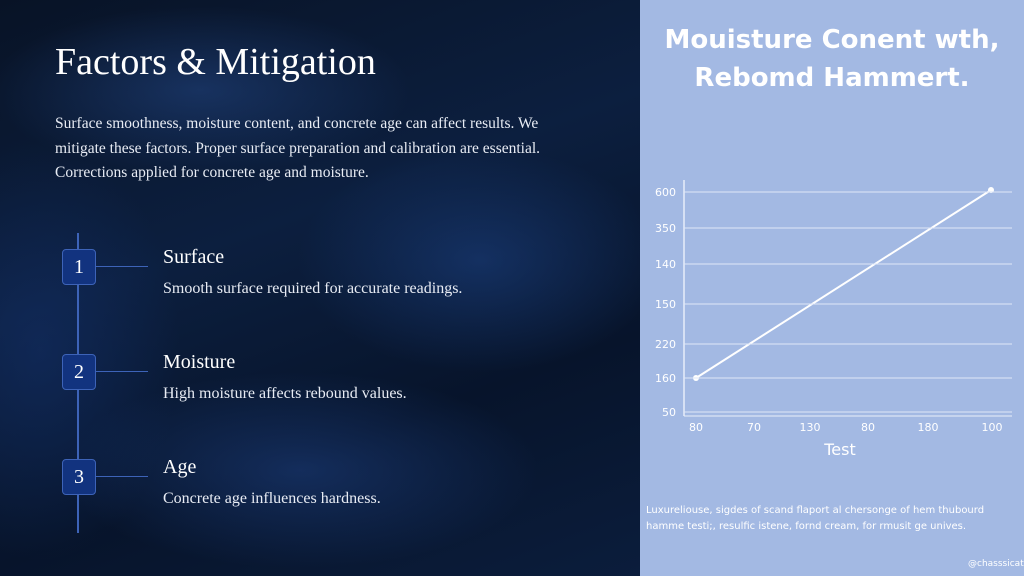  What do you see at coordinates (215, 62) in the screenshot?
I see `slide-title: Factors & Mitigation` at bounding box center [215, 62].